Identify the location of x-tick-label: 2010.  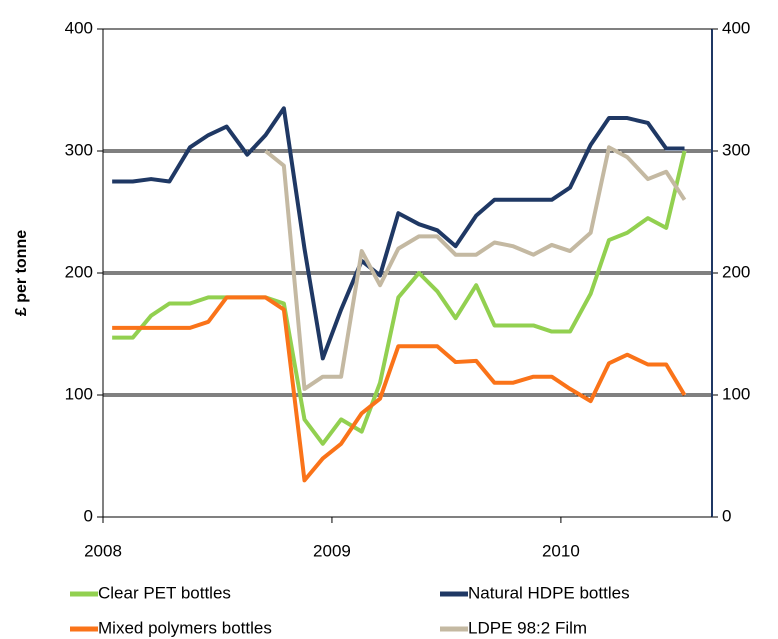
(561, 550).